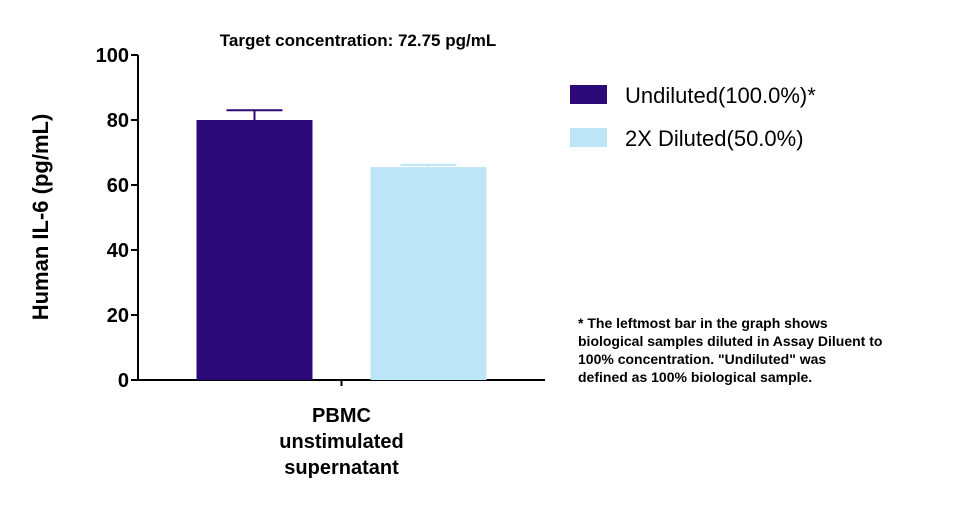  Describe the element at coordinates (720, 95) in the screenshot. I see `legend-label: Undiluted(100.0%)*` at that location.